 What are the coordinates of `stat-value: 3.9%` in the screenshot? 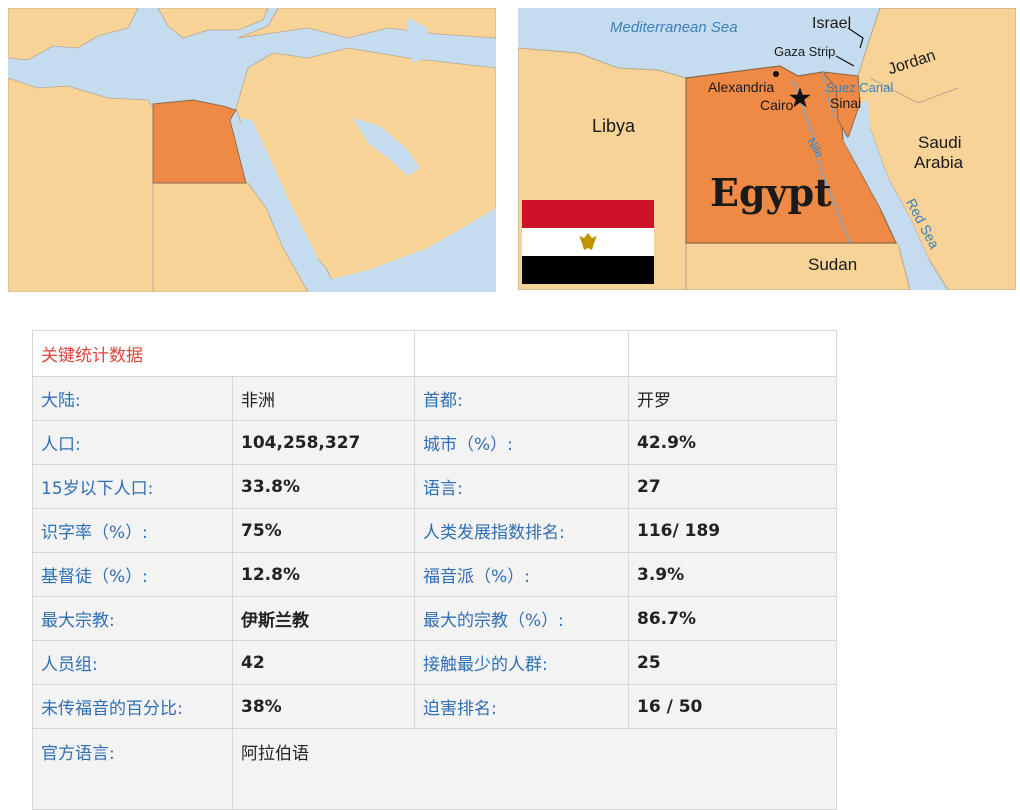 It's located at (732, 574).